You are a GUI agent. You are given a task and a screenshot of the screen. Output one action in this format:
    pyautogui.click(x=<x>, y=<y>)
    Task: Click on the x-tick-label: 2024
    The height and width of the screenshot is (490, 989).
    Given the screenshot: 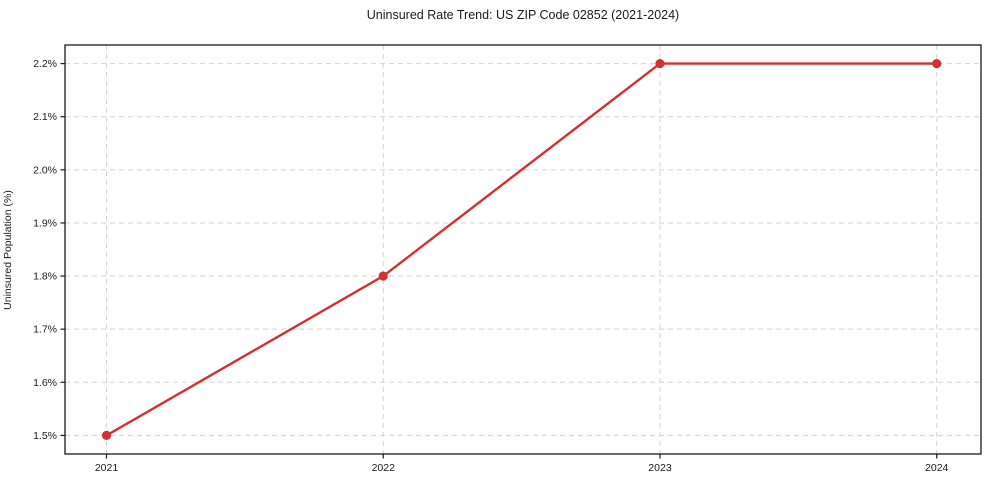 What is the action you would take?
    pyautogui.click(x=937, y=468)
    